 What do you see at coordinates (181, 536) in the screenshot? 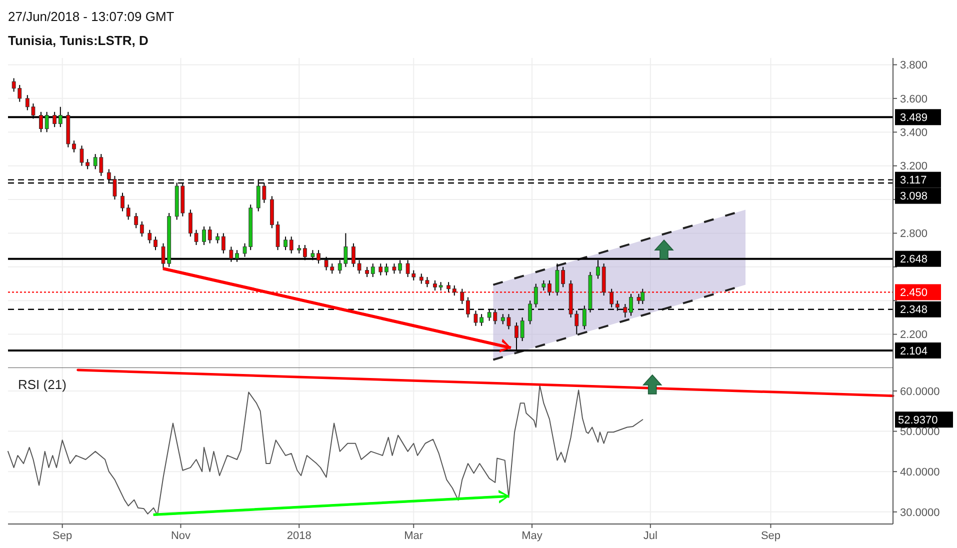
I see `x-tick-label: Nov` at bounding box center [181, 536].